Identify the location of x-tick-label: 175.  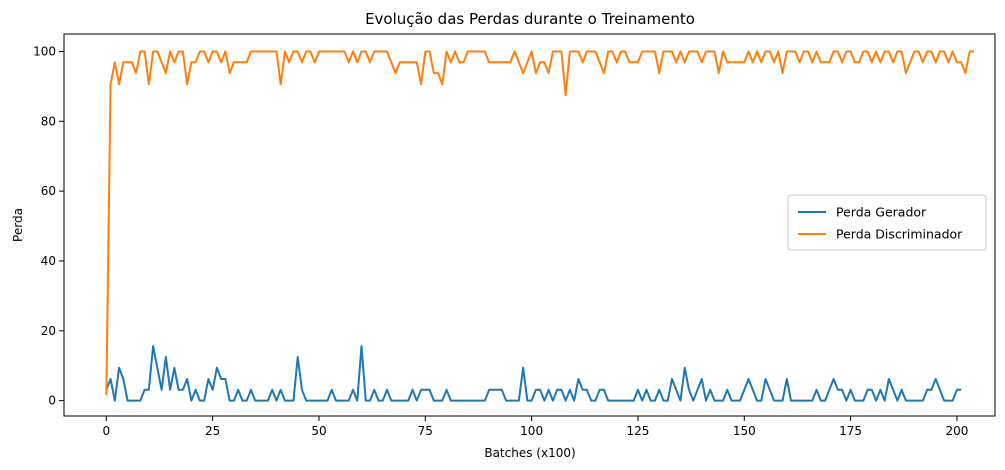
(850, 431).